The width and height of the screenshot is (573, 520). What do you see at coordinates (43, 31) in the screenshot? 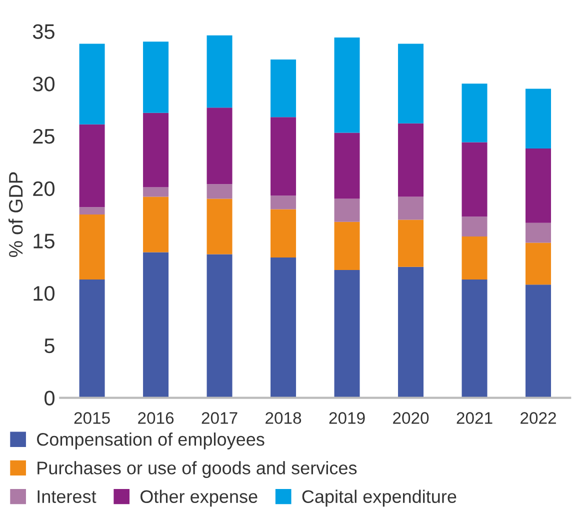
I see `y-tick-label: 35` at bounding box center [43, 31].